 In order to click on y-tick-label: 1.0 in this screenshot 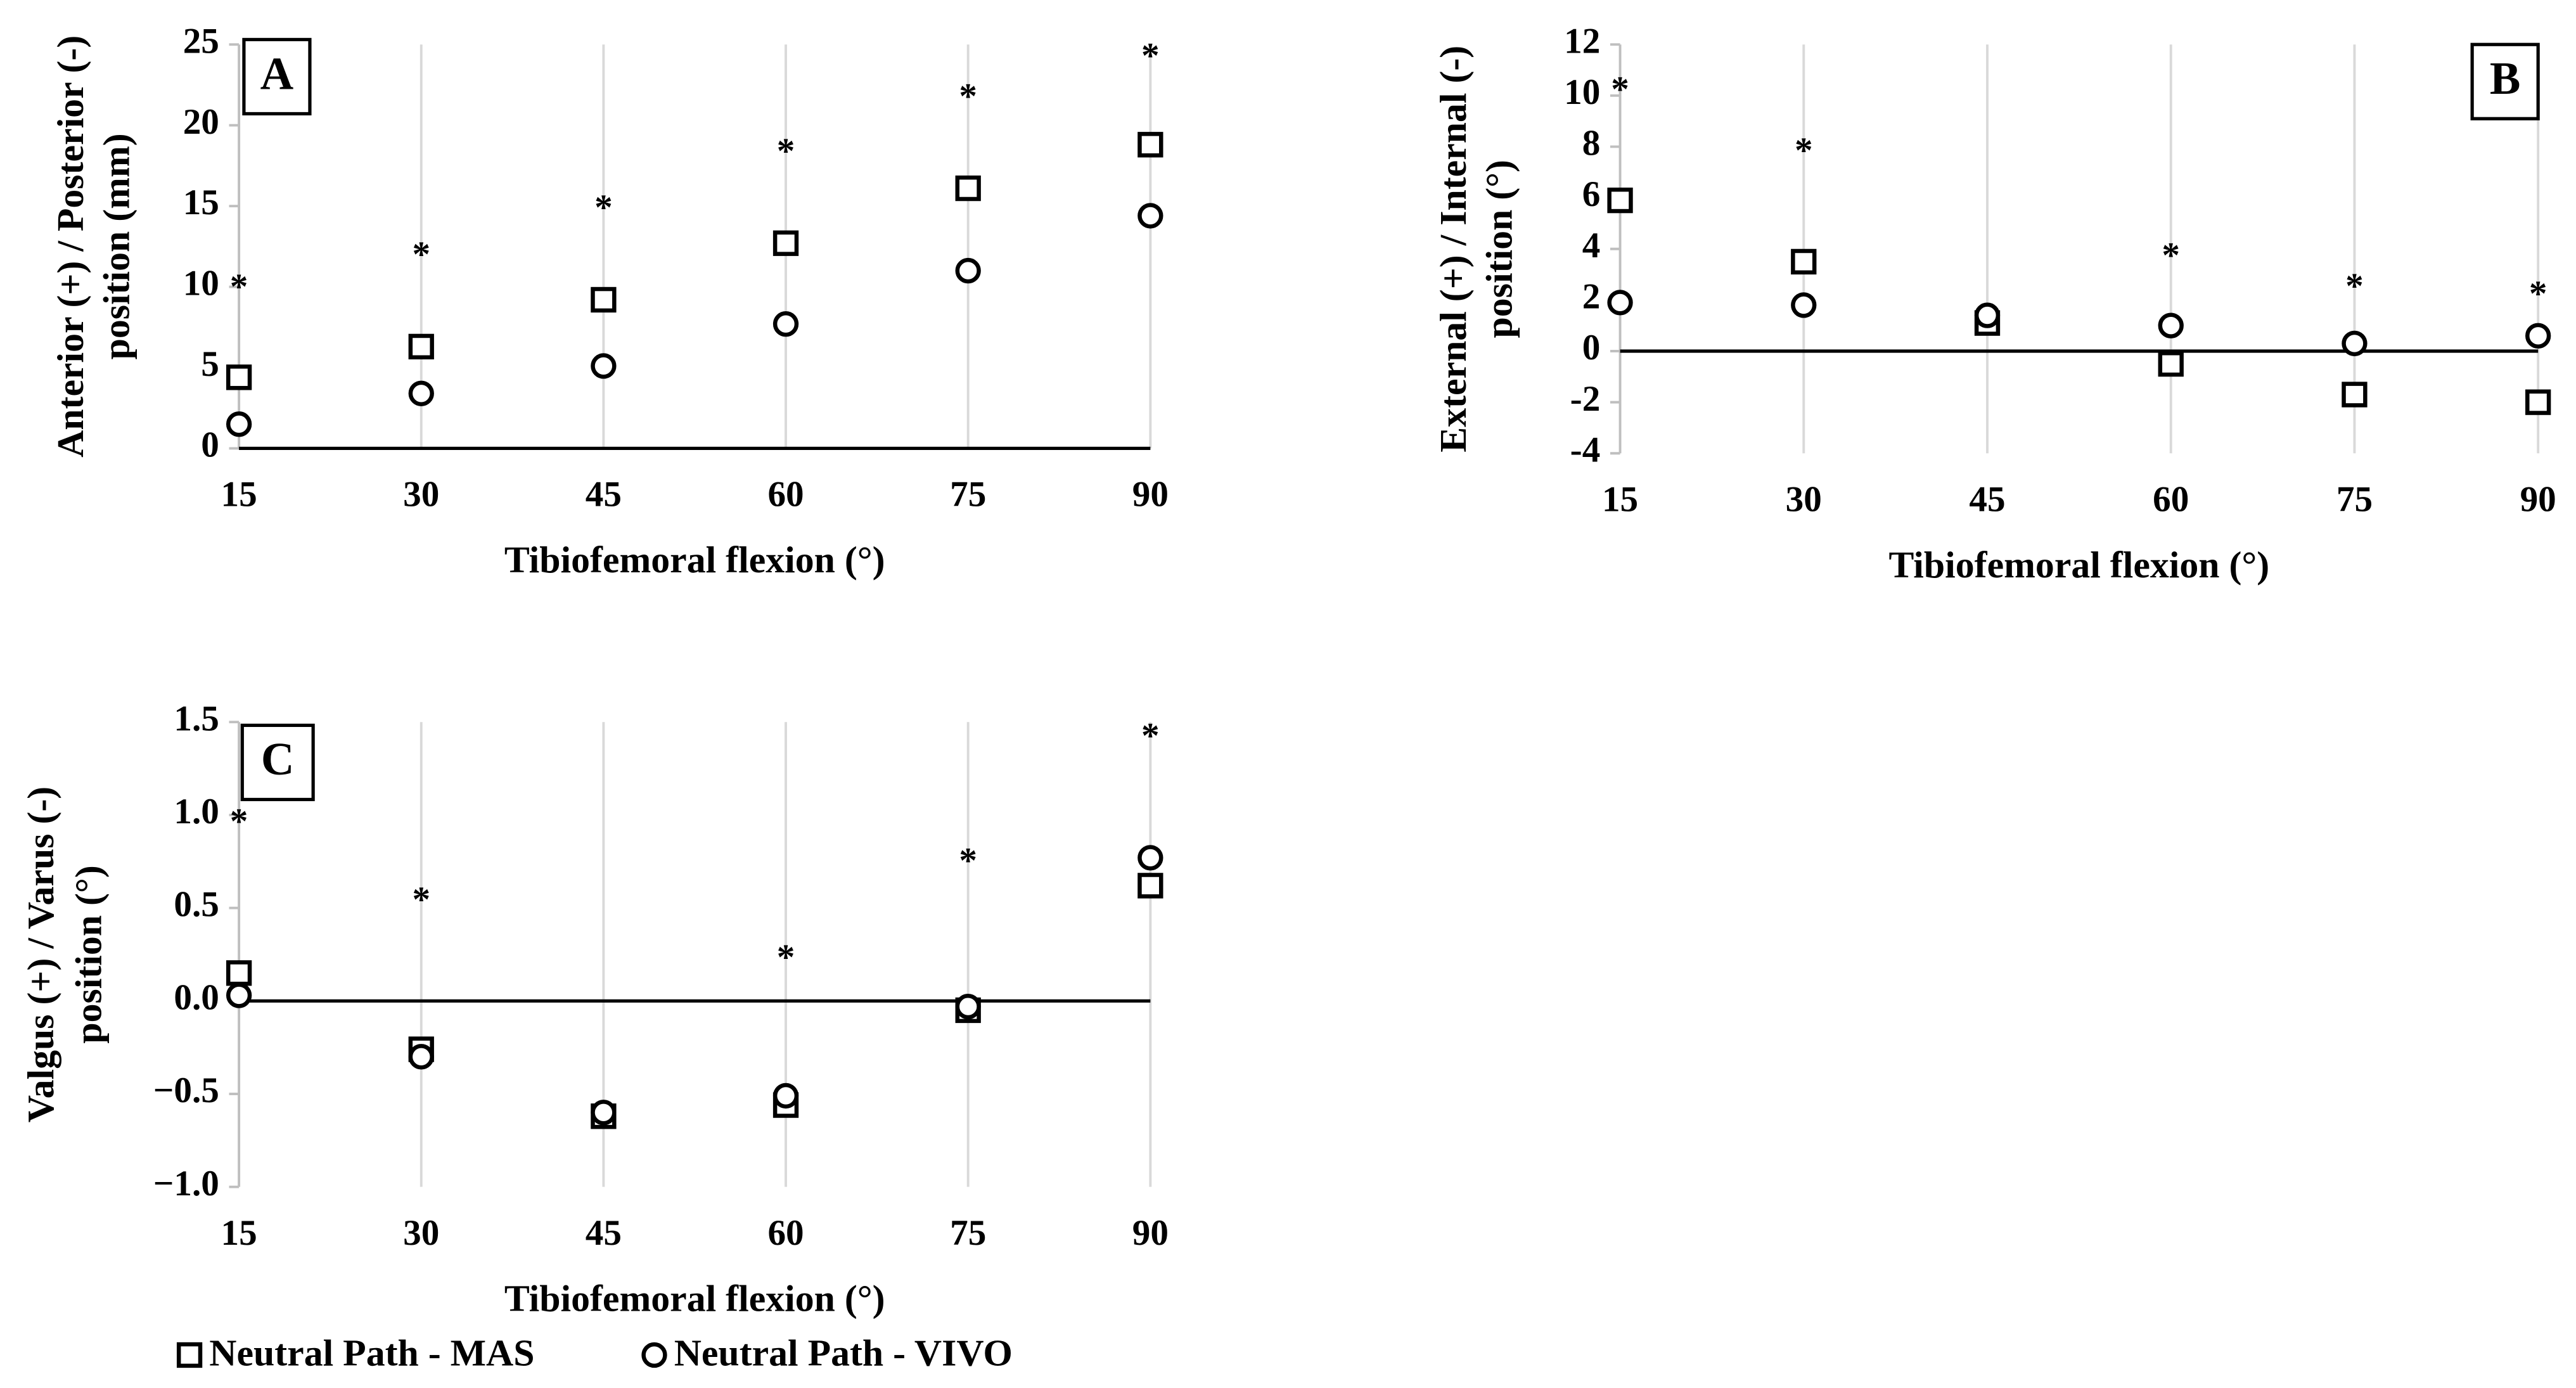, I will do `click(196, 812)`.